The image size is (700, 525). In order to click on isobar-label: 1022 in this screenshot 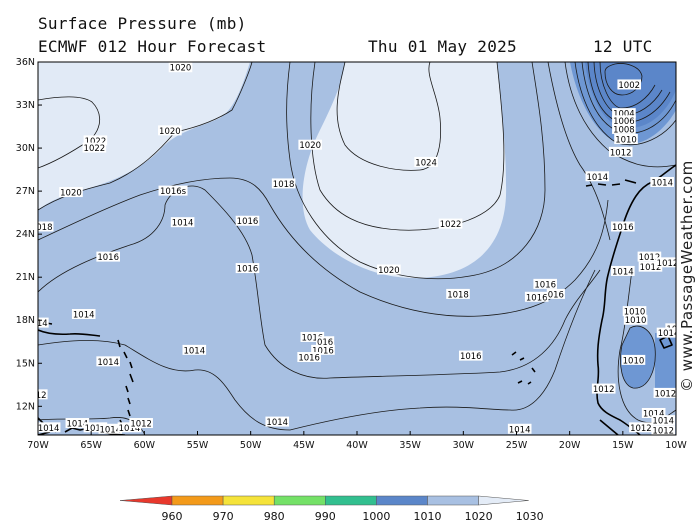, I will do `click(95, 149)`.